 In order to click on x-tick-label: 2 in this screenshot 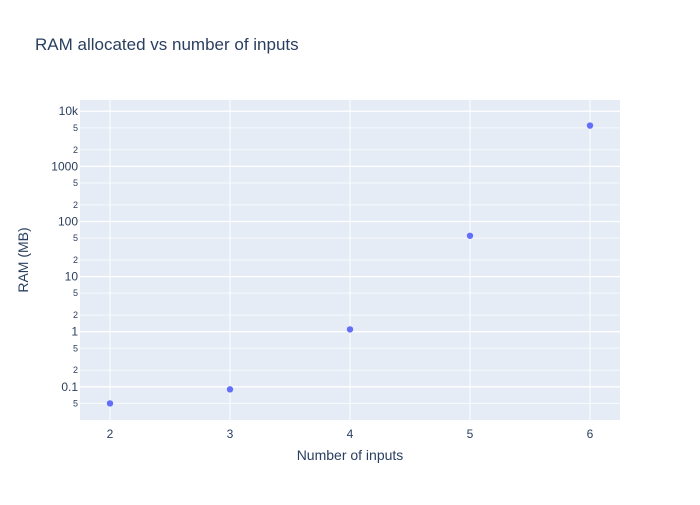, I will do `click(110, 434)`.